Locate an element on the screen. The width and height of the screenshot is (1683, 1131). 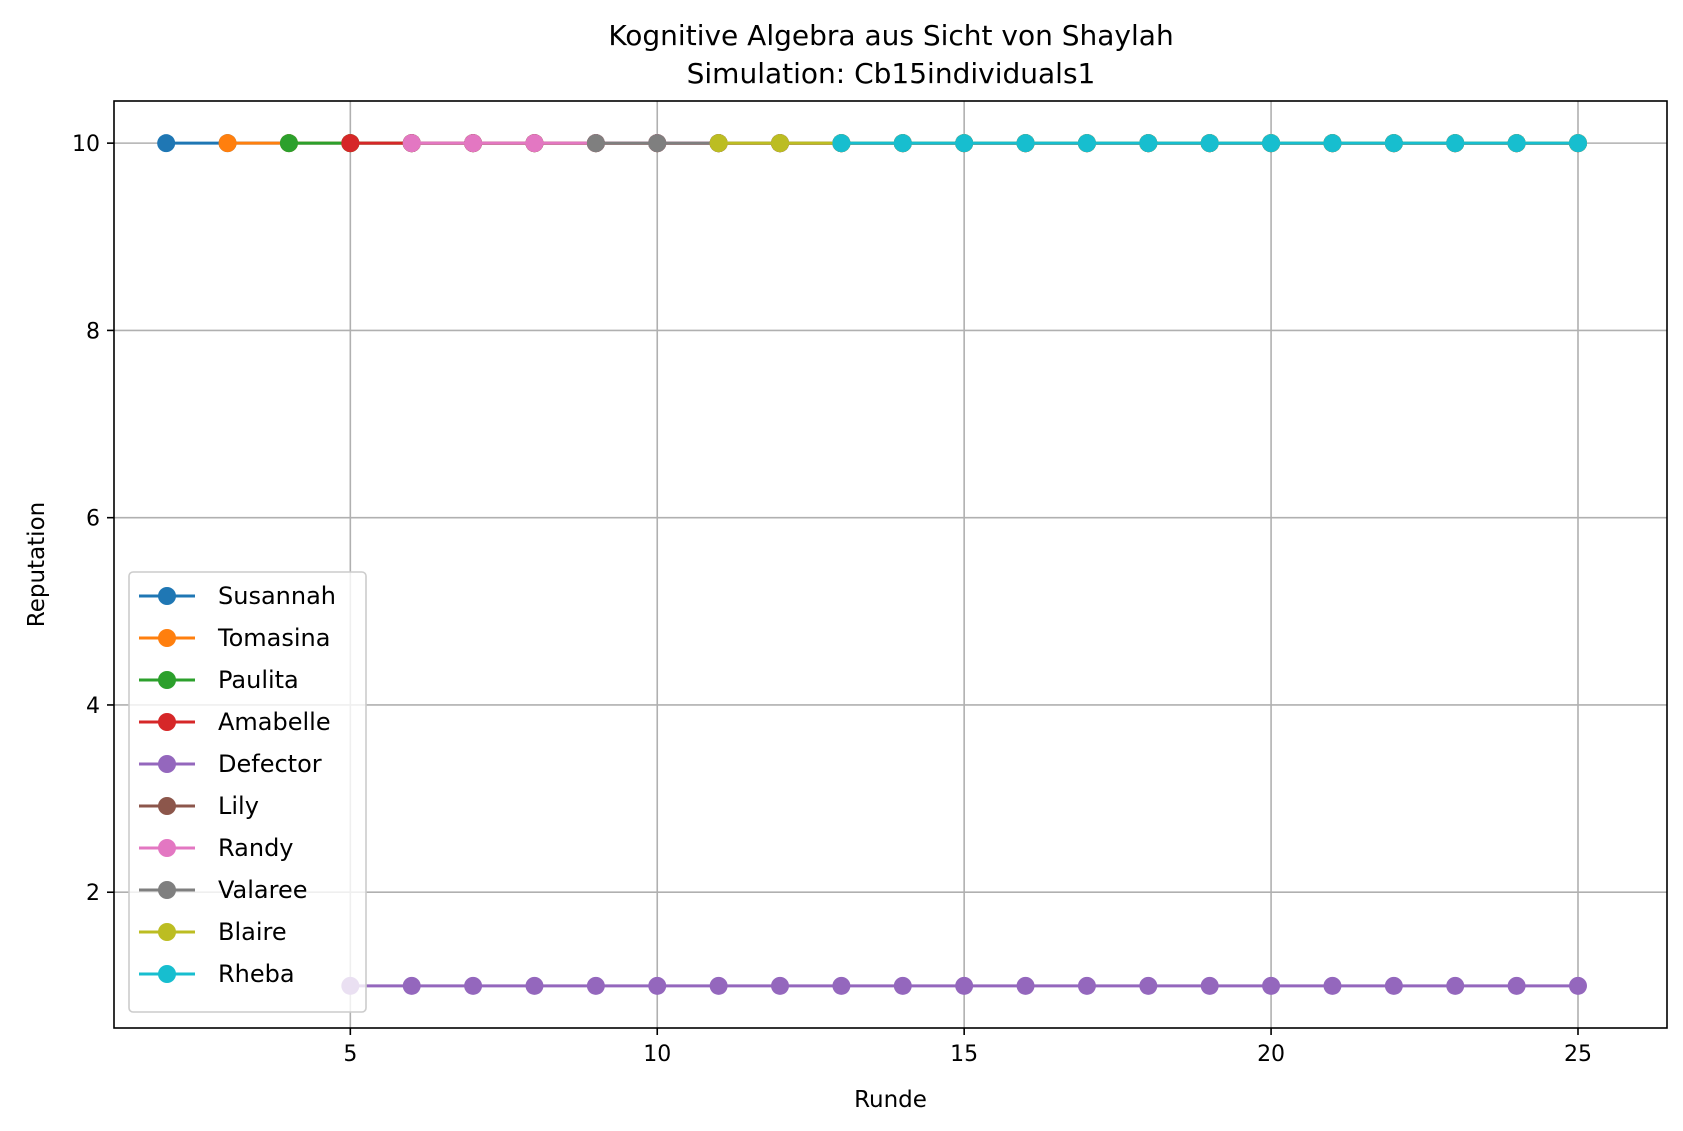
y-tick-label: 4 is located at coordinates (93, 706).